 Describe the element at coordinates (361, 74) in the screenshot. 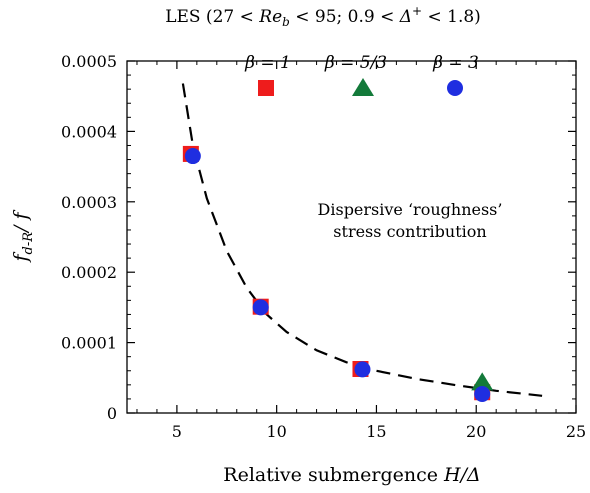

I see `legend: β = 1 β = 5/3 β = 3` at that location.